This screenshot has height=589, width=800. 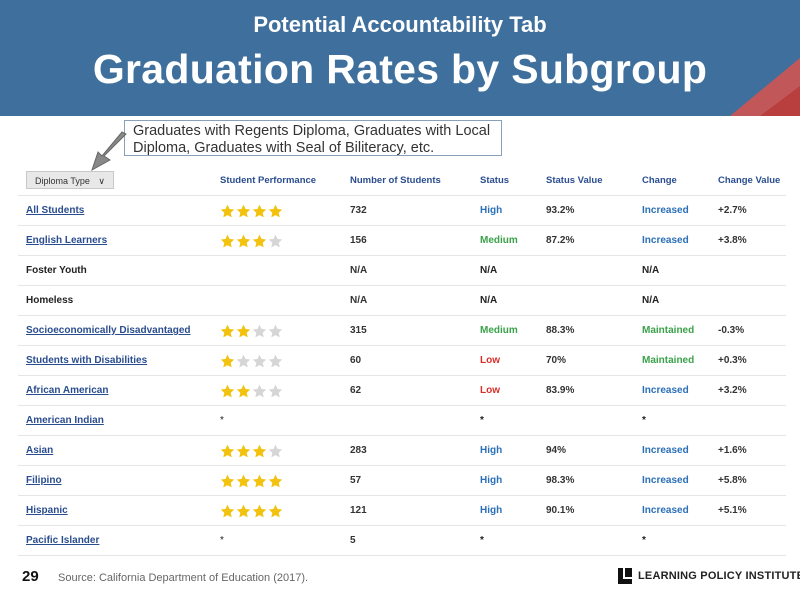 What do you see at coordinates (672, 270) in the screenshot?
I see `change-label: N/A` at bounding box center [672, 270].